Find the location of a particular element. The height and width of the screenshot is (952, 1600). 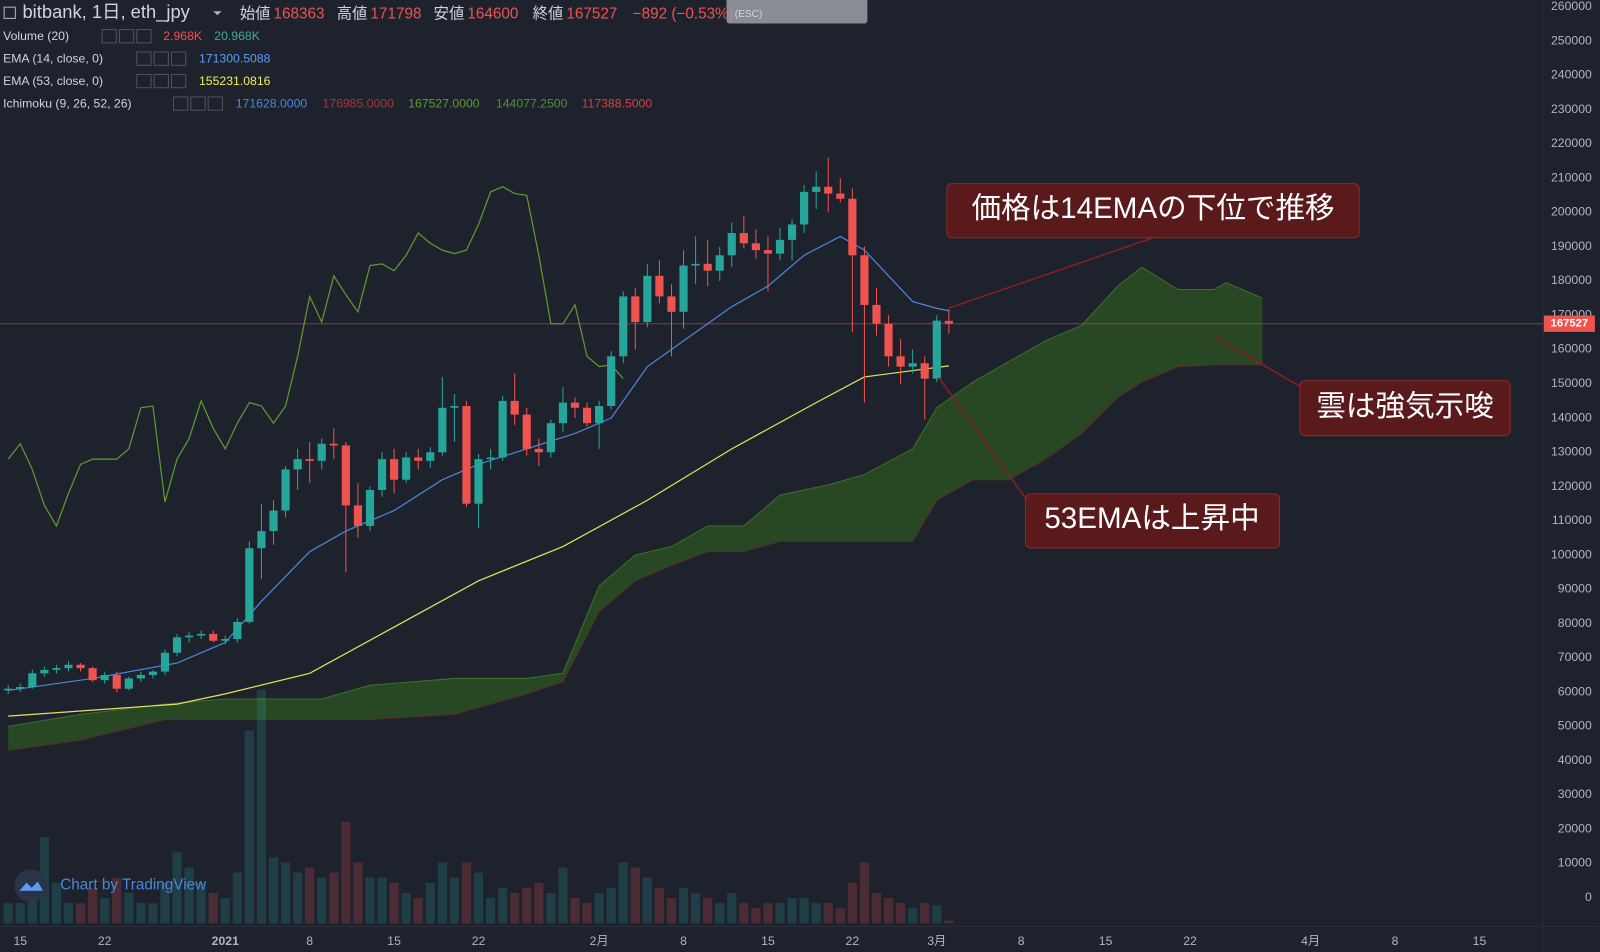

y-tick-label: 260000 is located at coordinates (1571, 6).